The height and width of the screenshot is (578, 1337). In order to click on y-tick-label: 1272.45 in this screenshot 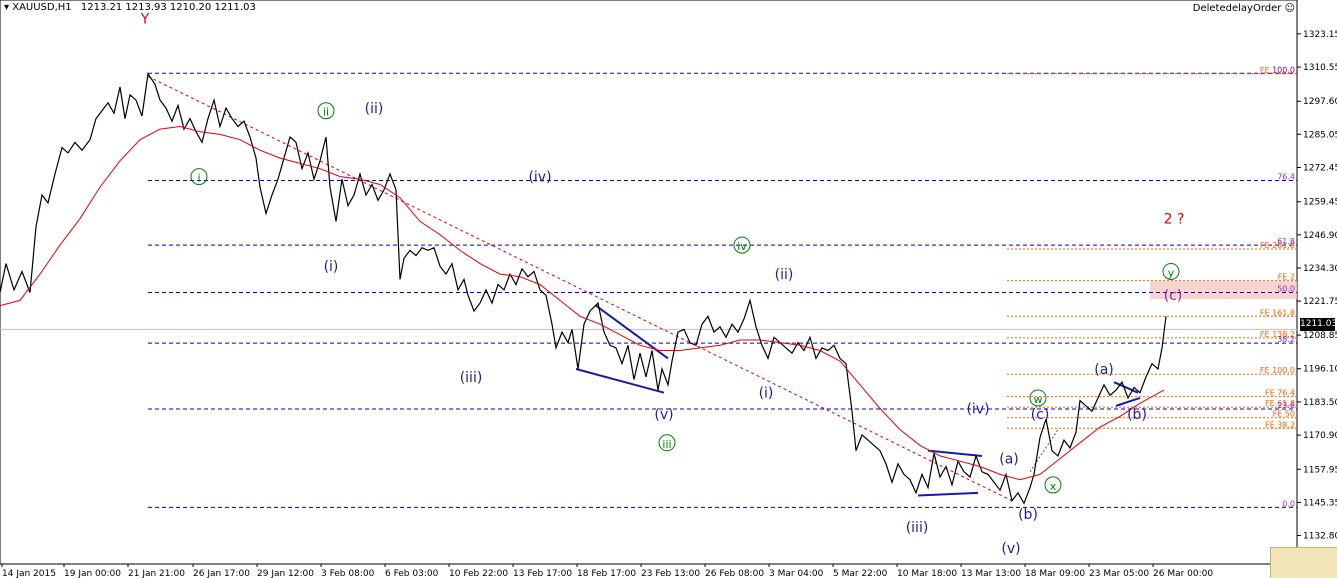, I will do `click(1320, 168)`.